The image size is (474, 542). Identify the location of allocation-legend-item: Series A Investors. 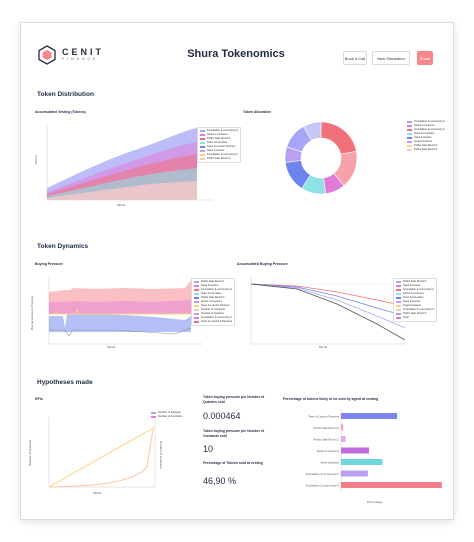
(426, 126).